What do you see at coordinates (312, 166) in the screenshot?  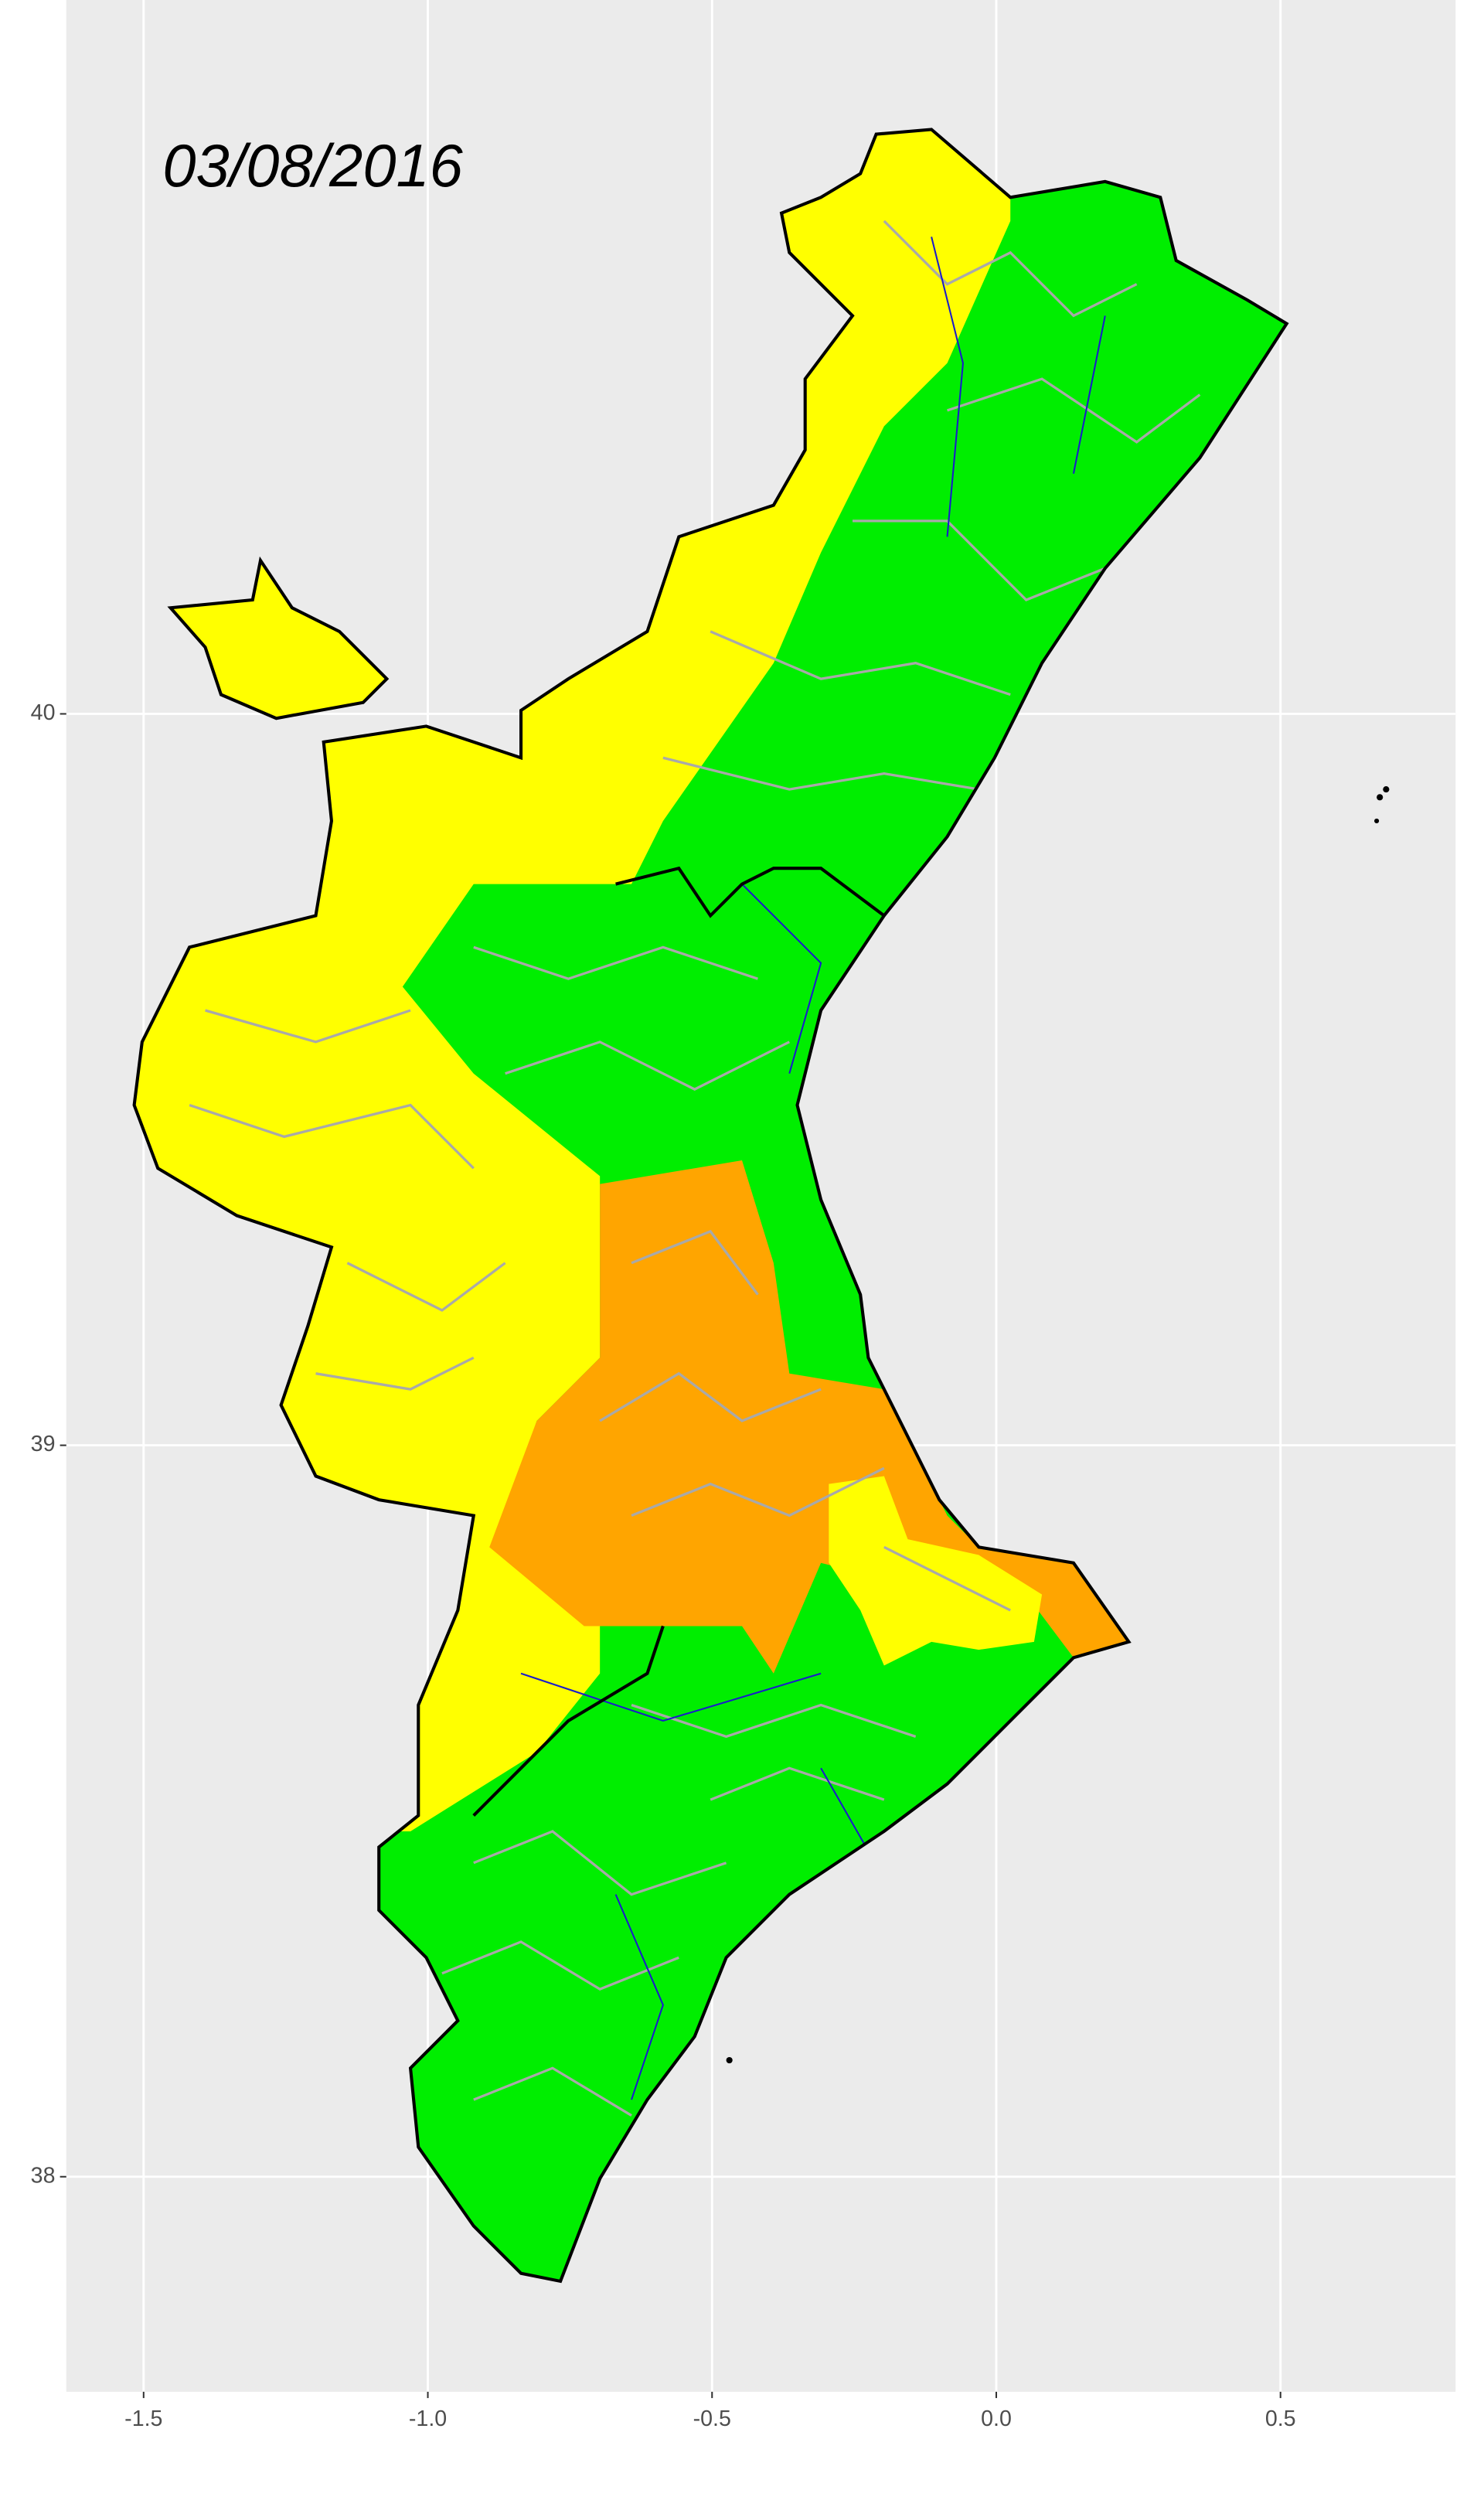 I see `map-title: 03/08/2016` at bounding box center [312, 166].